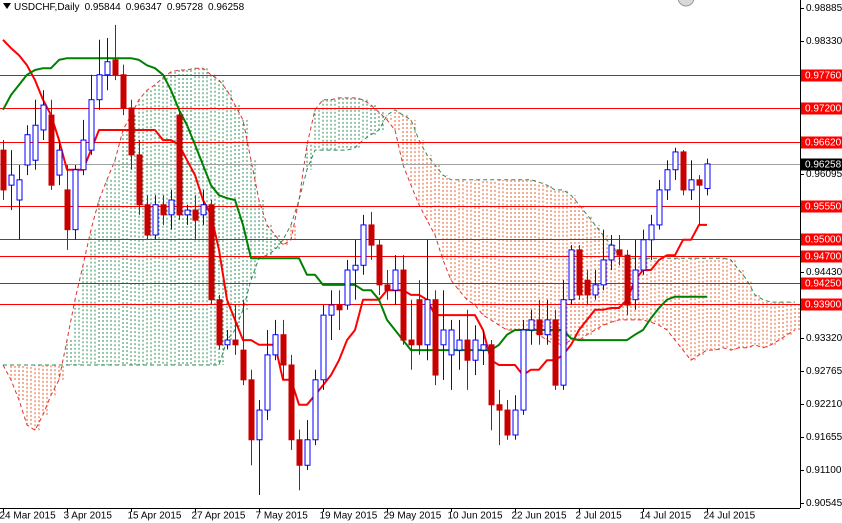  What do you see at coordinates (226, 7) in the screenshot?
I see `header-close: 0.96258` at bounding box center [226, 7].